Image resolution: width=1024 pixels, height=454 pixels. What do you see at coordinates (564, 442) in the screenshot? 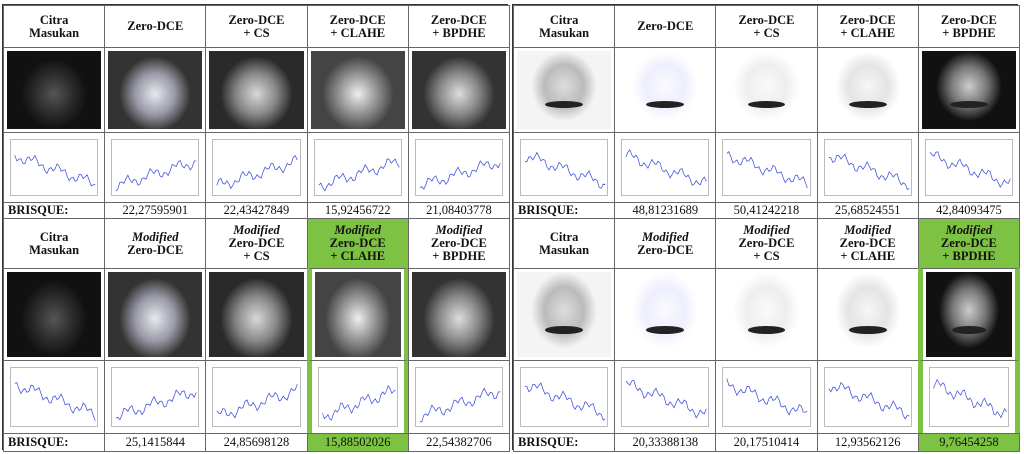
I see `brisque-label: BRISQUE:` at bounding box center [564, 442].